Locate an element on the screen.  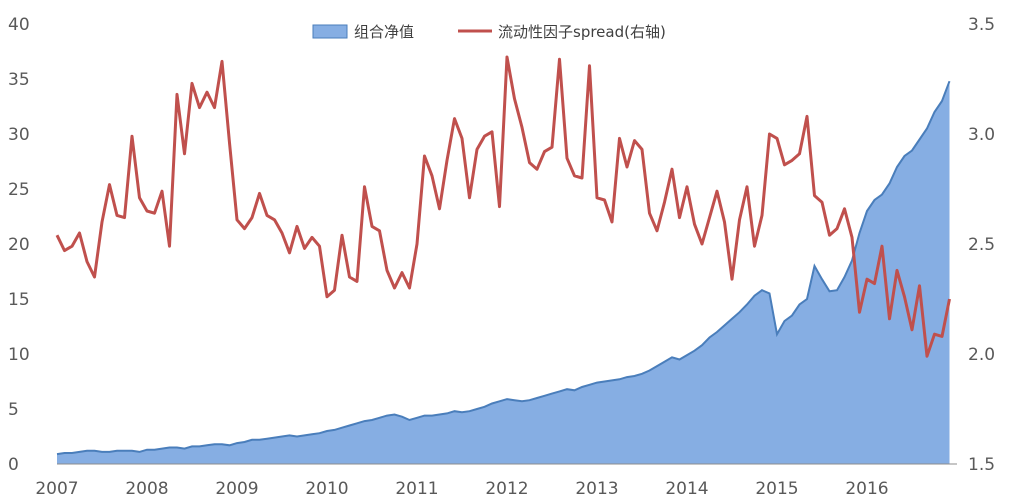
x-tick-label: 2012 is located at coordinates (506, 489).